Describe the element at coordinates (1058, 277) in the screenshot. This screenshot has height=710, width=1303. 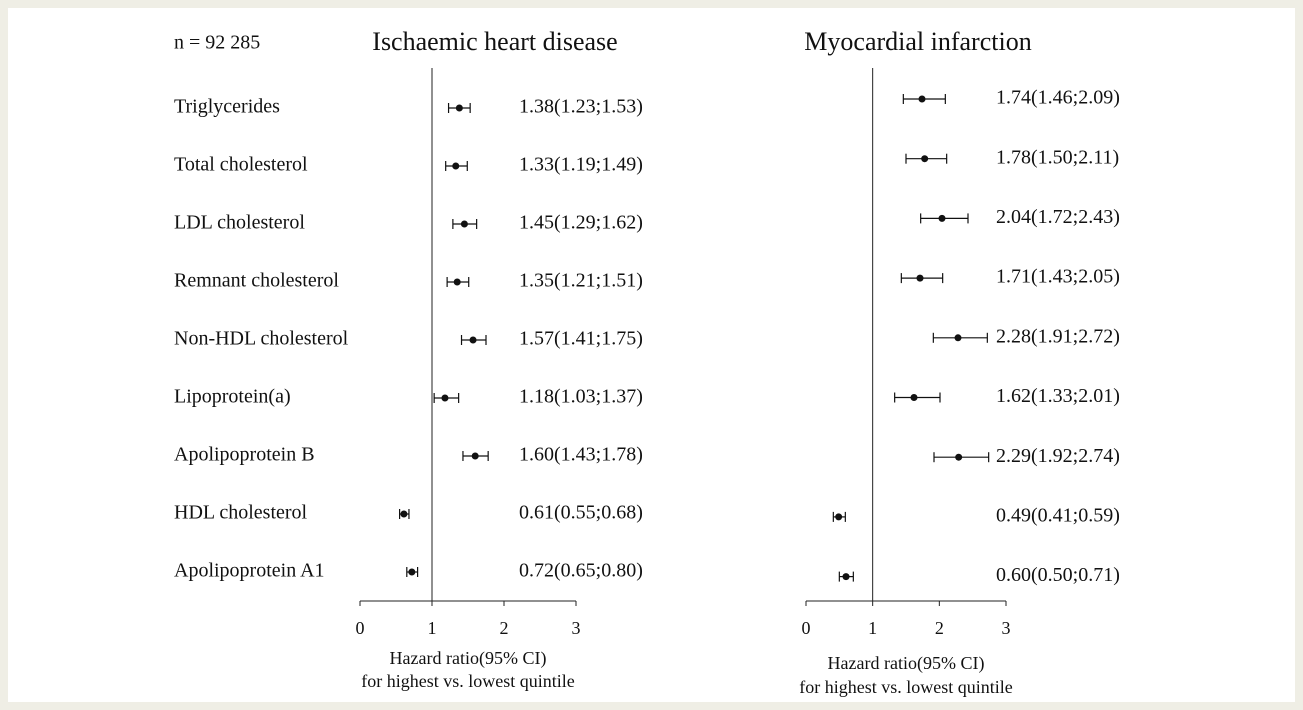
I see `value-label: 1.71(1.43;2.05)` at that location.